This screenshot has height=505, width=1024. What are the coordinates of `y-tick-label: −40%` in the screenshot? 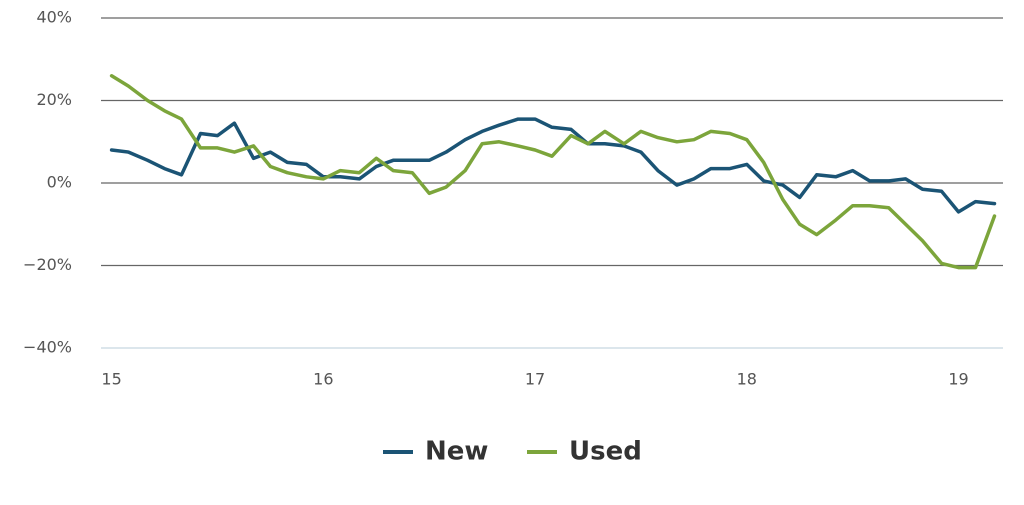 It's located at (47, 347).